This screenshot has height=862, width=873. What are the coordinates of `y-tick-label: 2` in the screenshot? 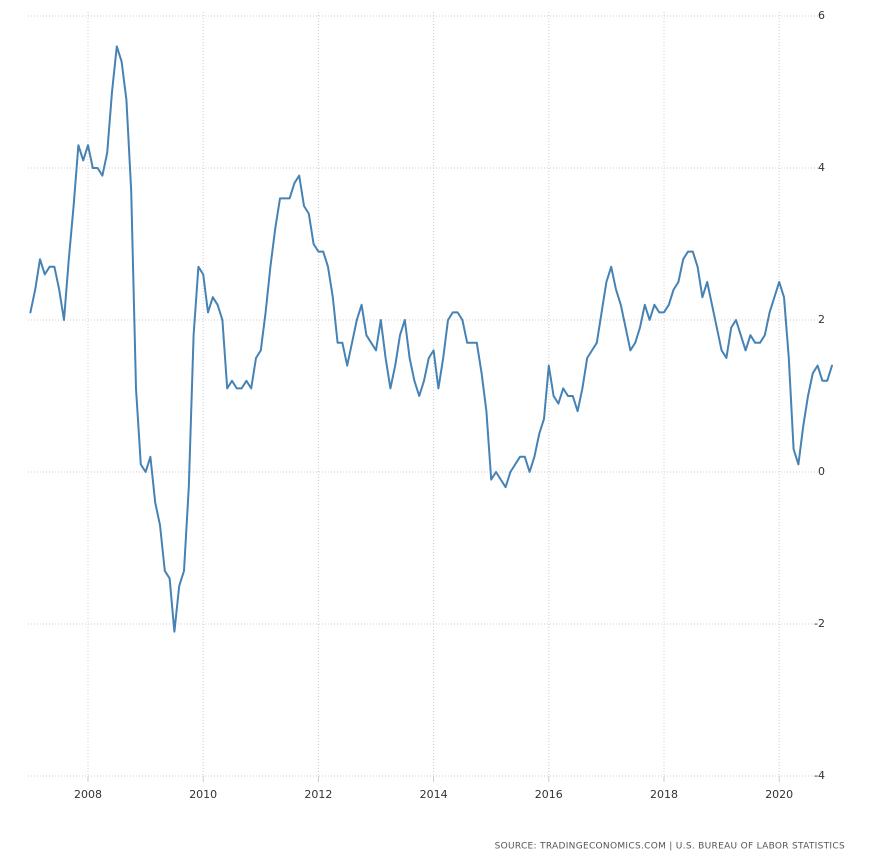 It's located at (821, 319).